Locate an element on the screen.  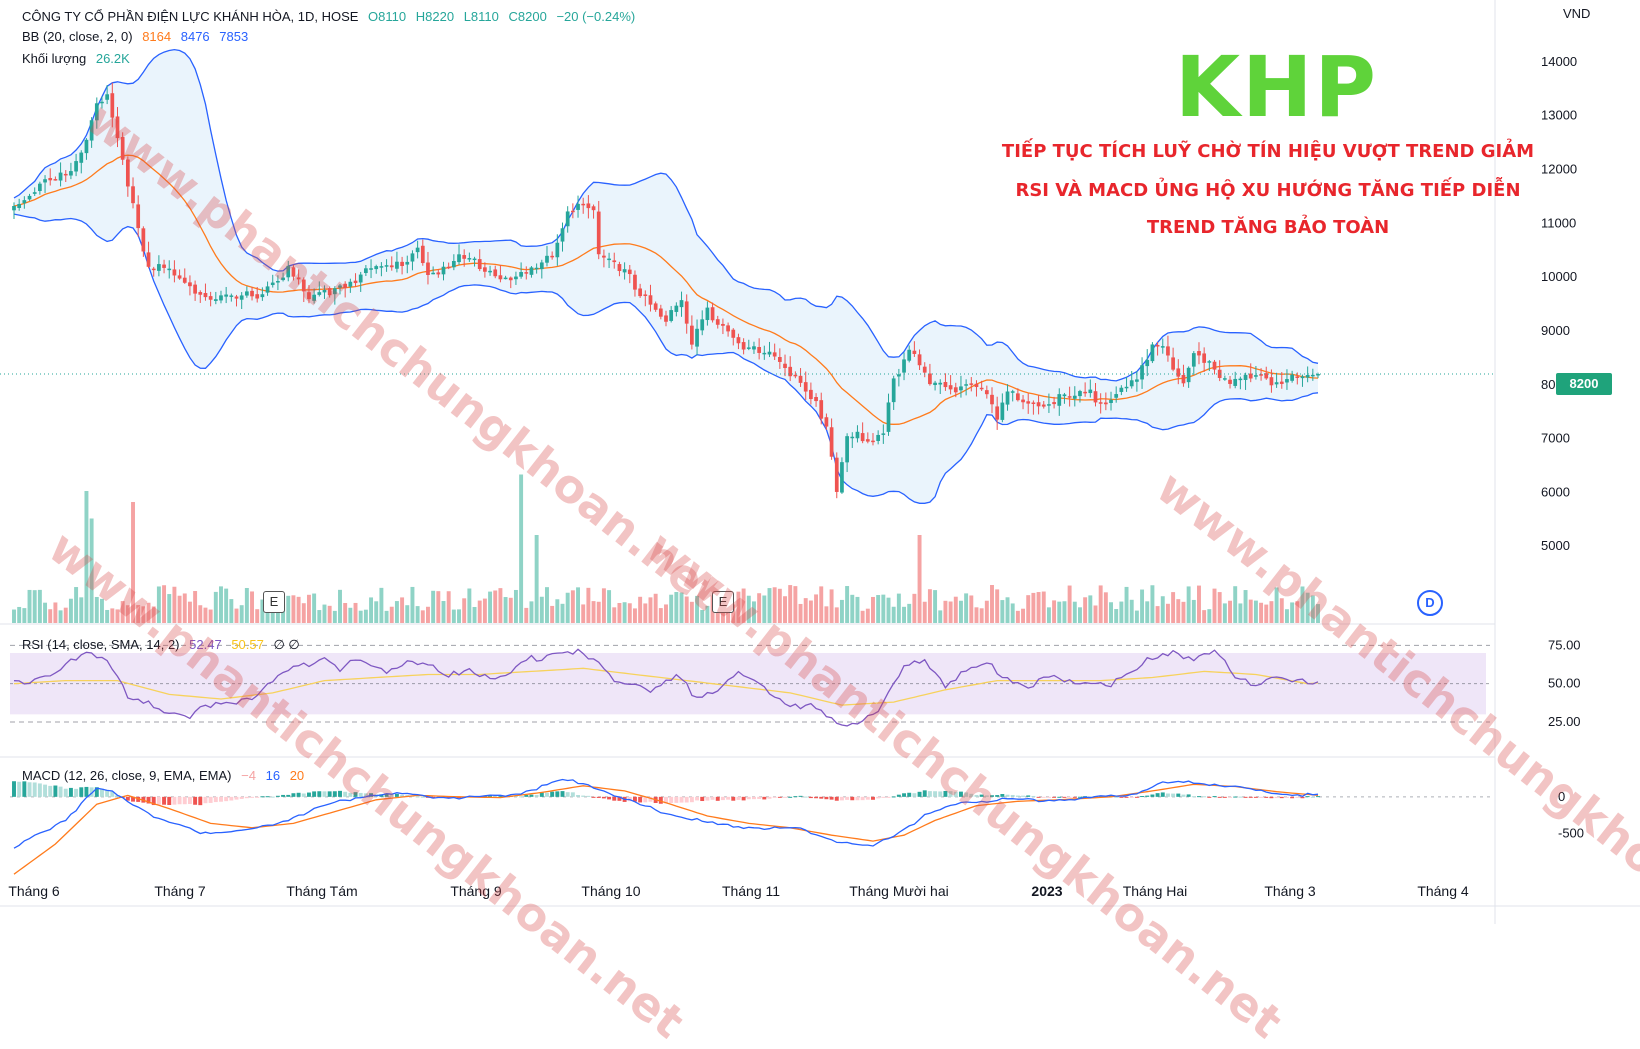
dividend-event-badge: D is located at coordinates (1430, 603).